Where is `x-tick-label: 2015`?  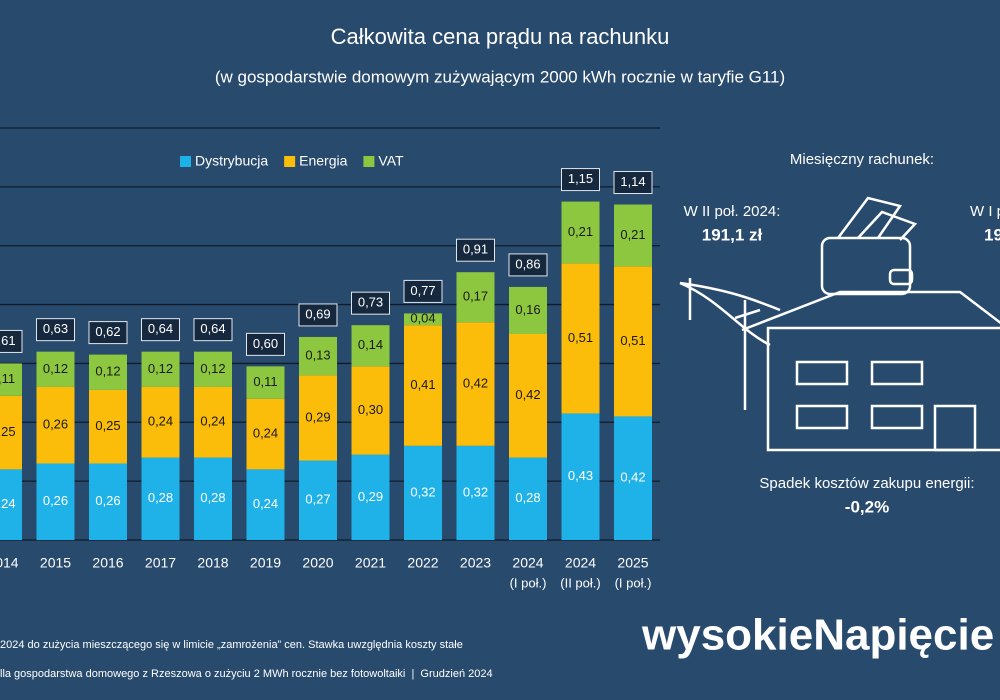
x-tick-label: 2015 is located at coordinates (55, 563).